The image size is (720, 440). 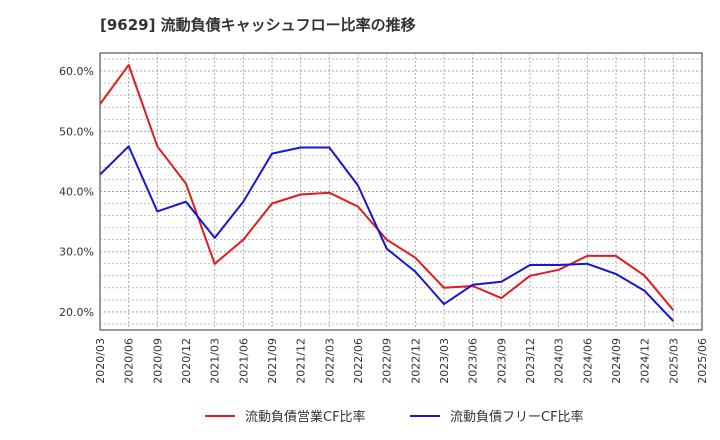 I want to click on y-tick-label: 20.0%, so click(x=76, y=312).